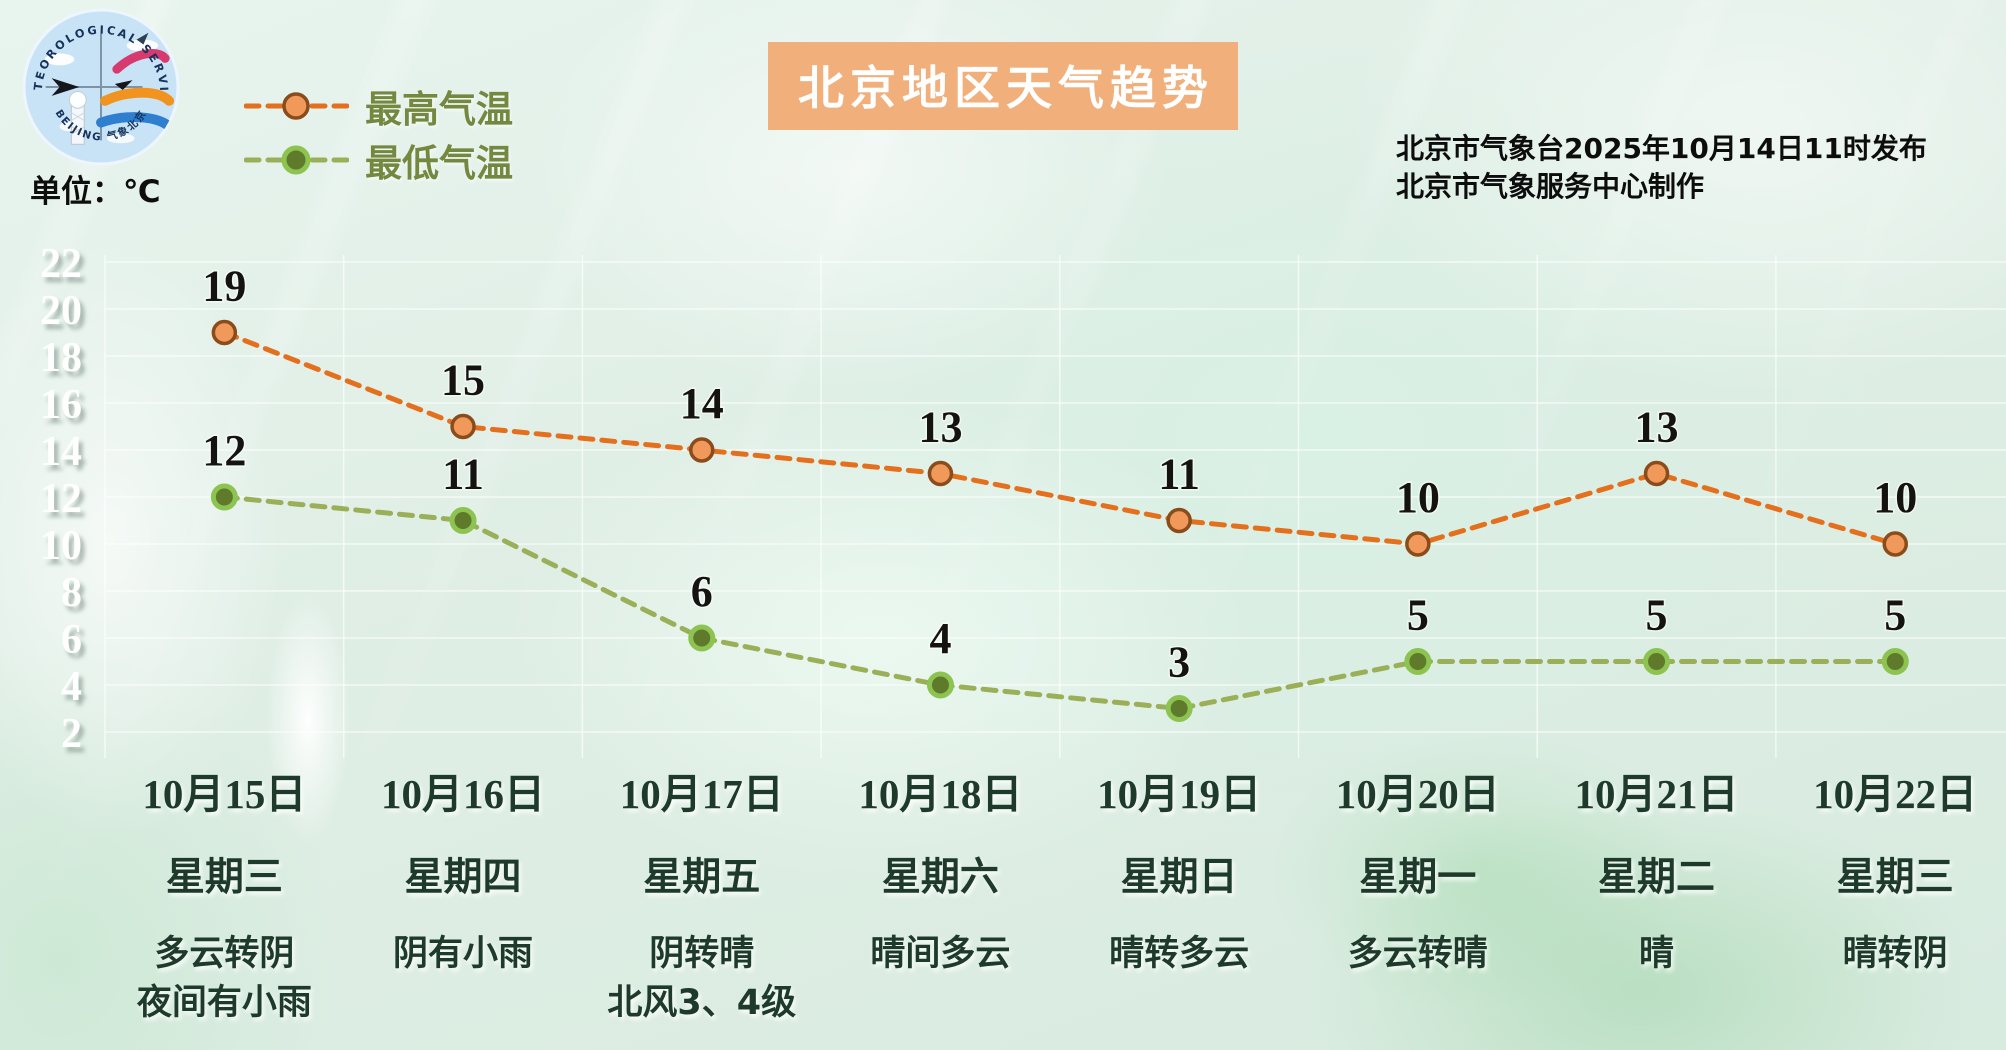  I want to click on legend-swatch-icon, so click(296, 106).